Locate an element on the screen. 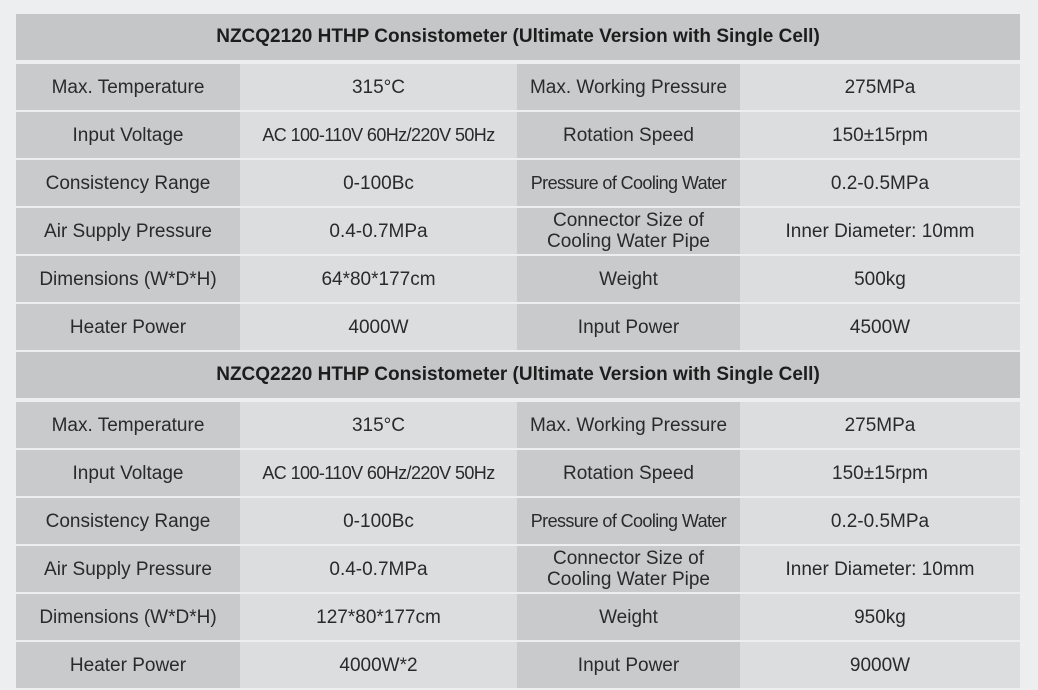  spec-value: 4000W*2 is located at coordinates (378, 665).